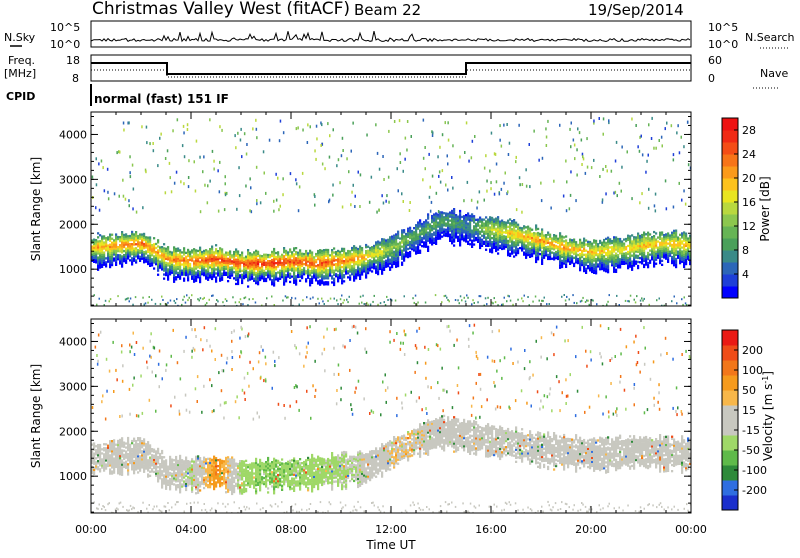 The image size is (800, 558). I want to click on nsky-label: N.Sky, so click(20, 37).